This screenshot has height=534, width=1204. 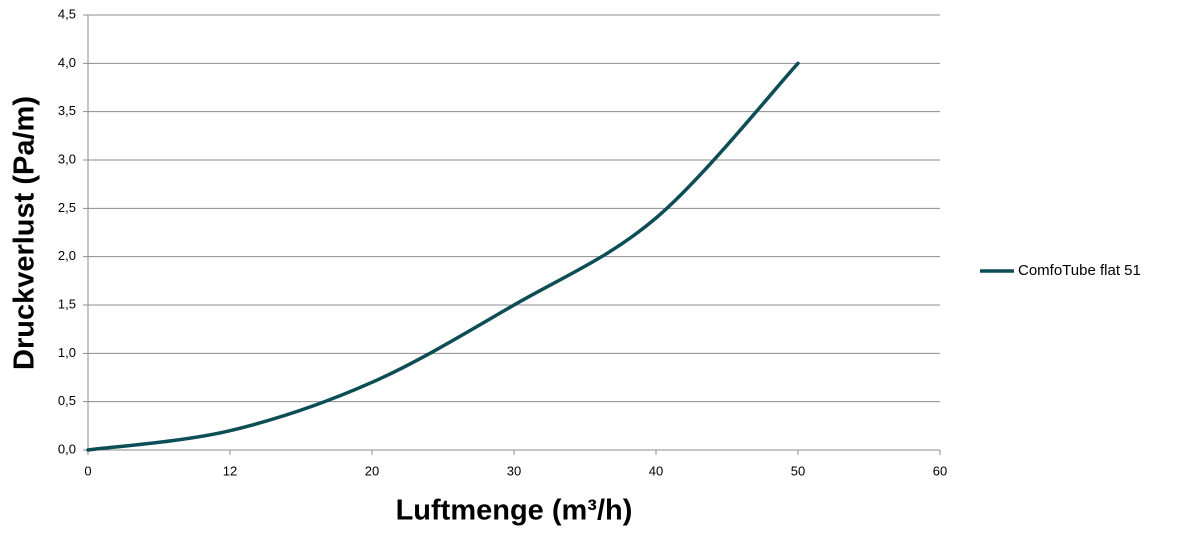 I want to click on y-tick-label: 4,5, so click(x=67, y=13).